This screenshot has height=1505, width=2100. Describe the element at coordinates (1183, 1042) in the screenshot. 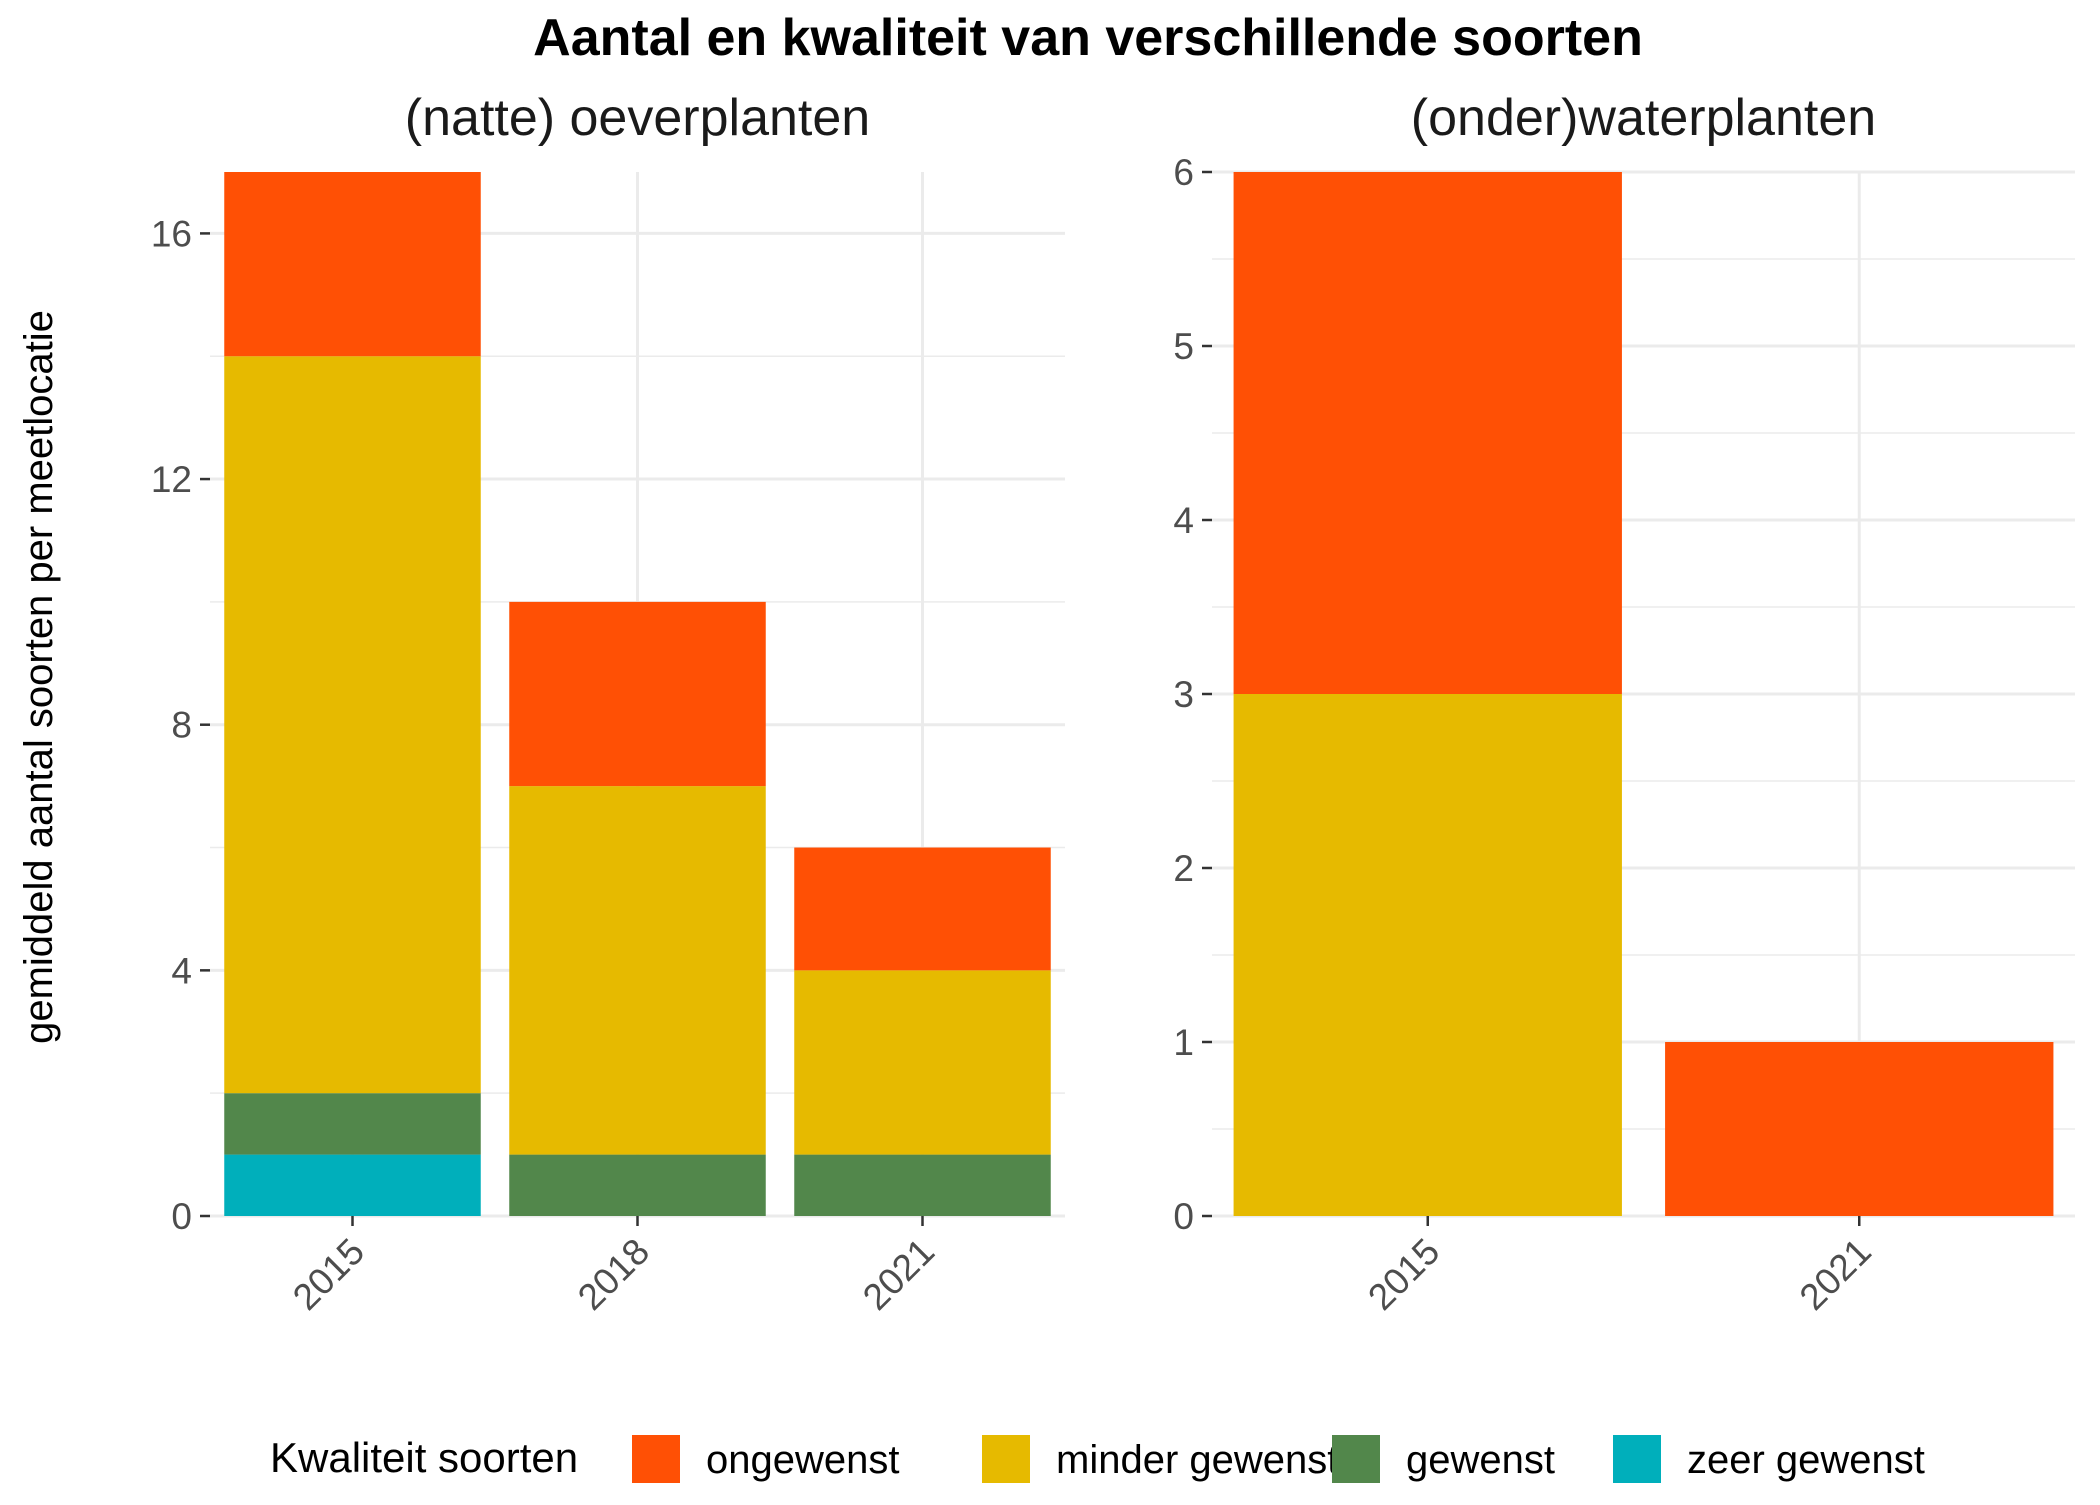

I see `y-tick-label: 1` at that location.